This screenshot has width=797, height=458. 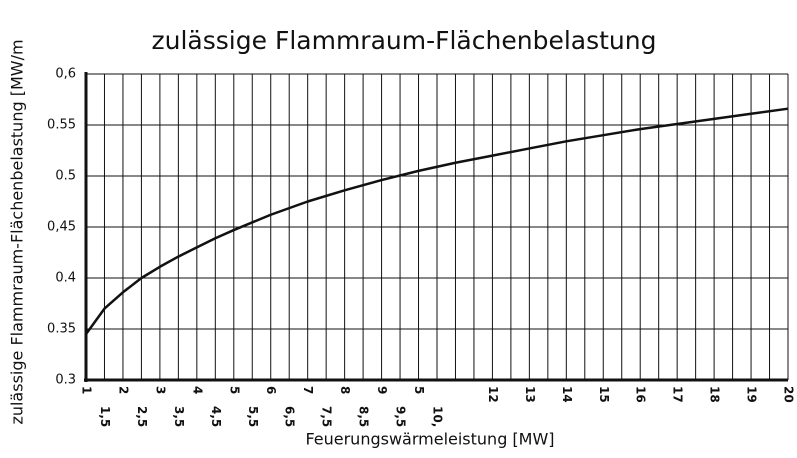 I want to click on x-tick-label: 9,5, so click(x=401, y=416).